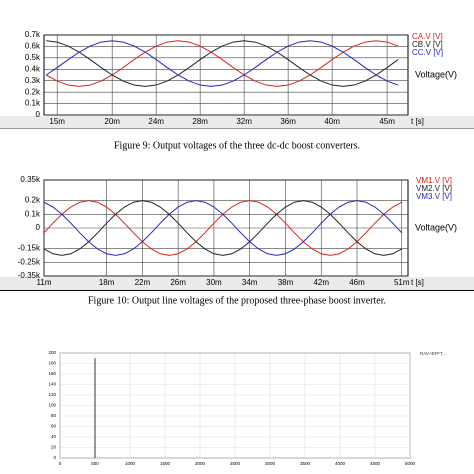 The height and width of the screenshot is (474, 474). Describe the element at coordinates (29, 248) in the screenshot. I see `y-tick-label: -0.15k` at that location.